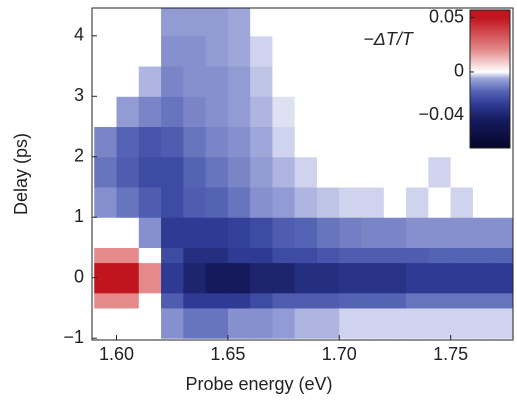  Describe the element at coordinates (79, 95) in the screenshot. I see `y-tick-label: 3` at that location.